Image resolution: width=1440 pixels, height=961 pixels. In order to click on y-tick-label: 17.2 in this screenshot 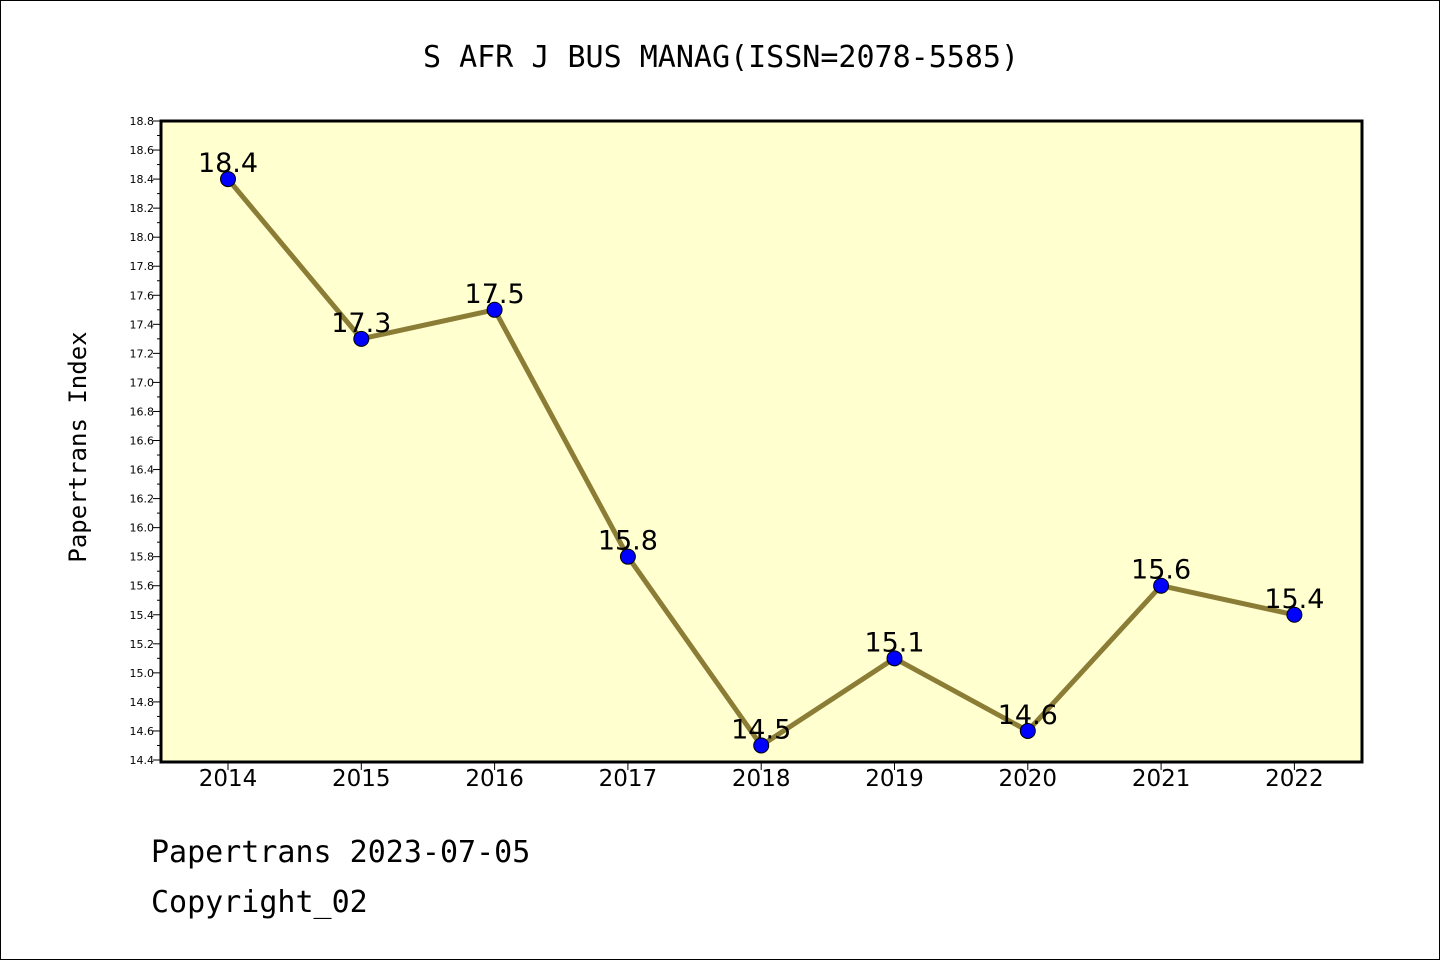, I will do `click(142, 353)`.